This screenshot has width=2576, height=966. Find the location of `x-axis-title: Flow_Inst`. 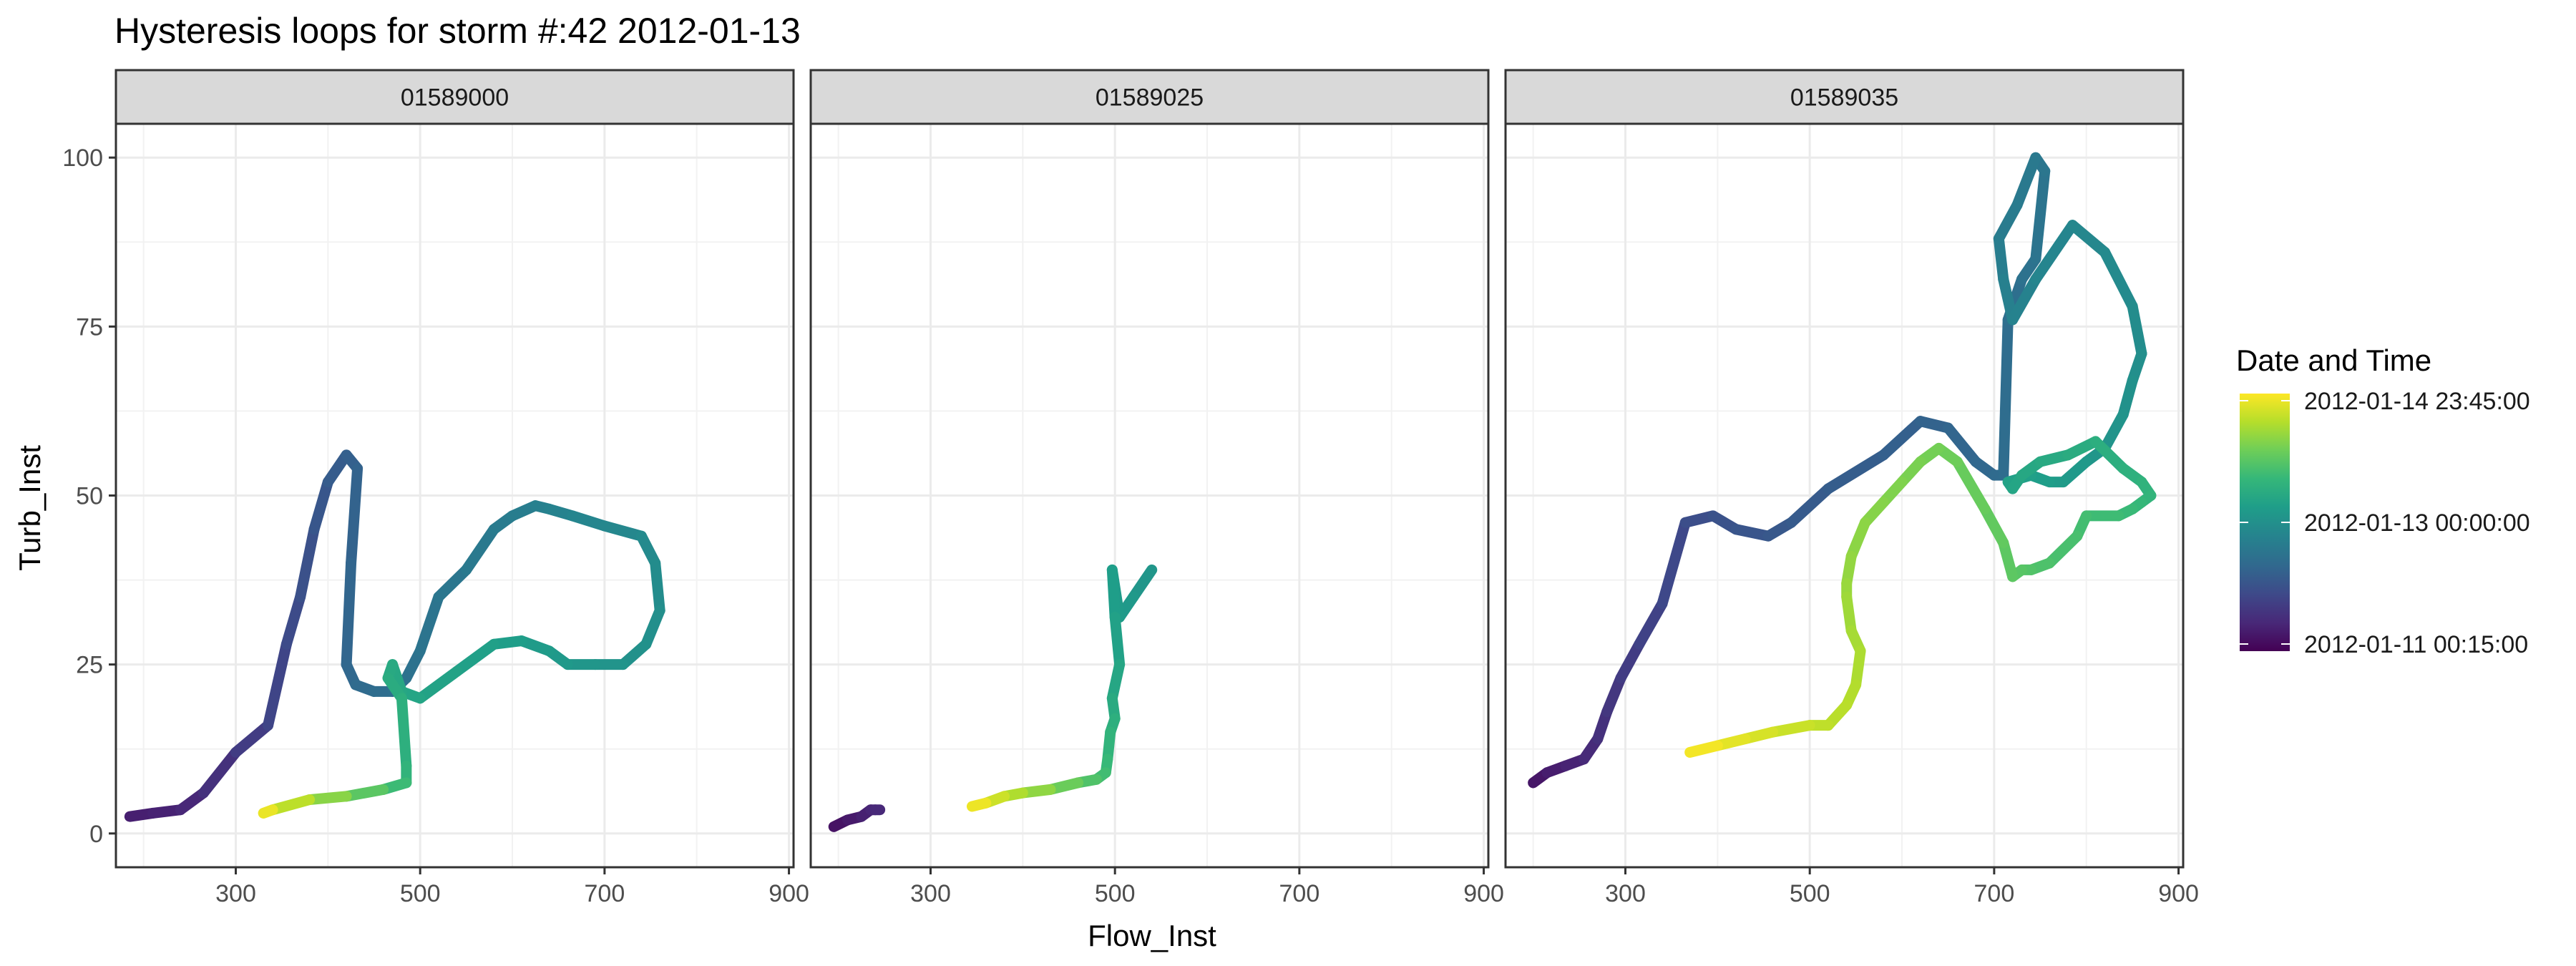

x-axis-title: Flow_Inst is located at coordinates (1152, 935).